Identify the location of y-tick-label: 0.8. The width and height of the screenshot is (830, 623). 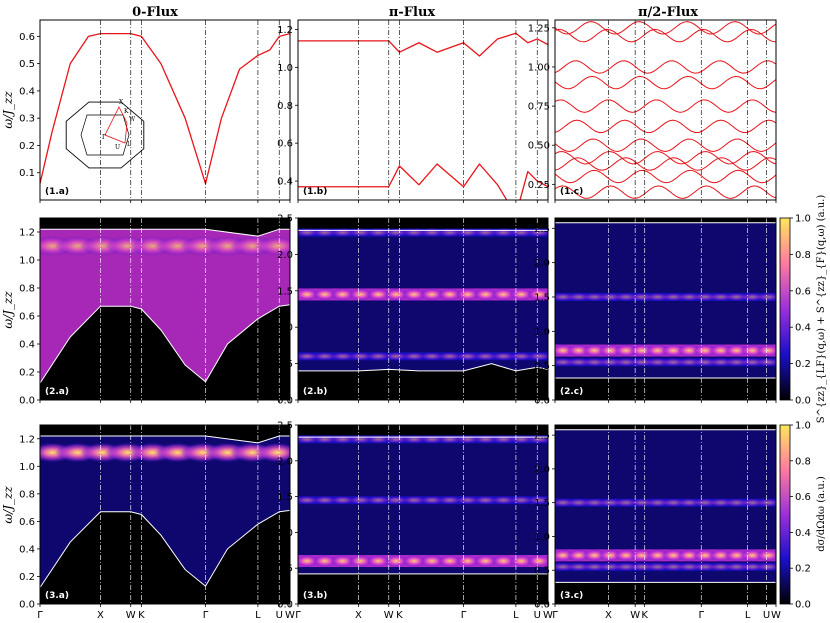
(27, 494).